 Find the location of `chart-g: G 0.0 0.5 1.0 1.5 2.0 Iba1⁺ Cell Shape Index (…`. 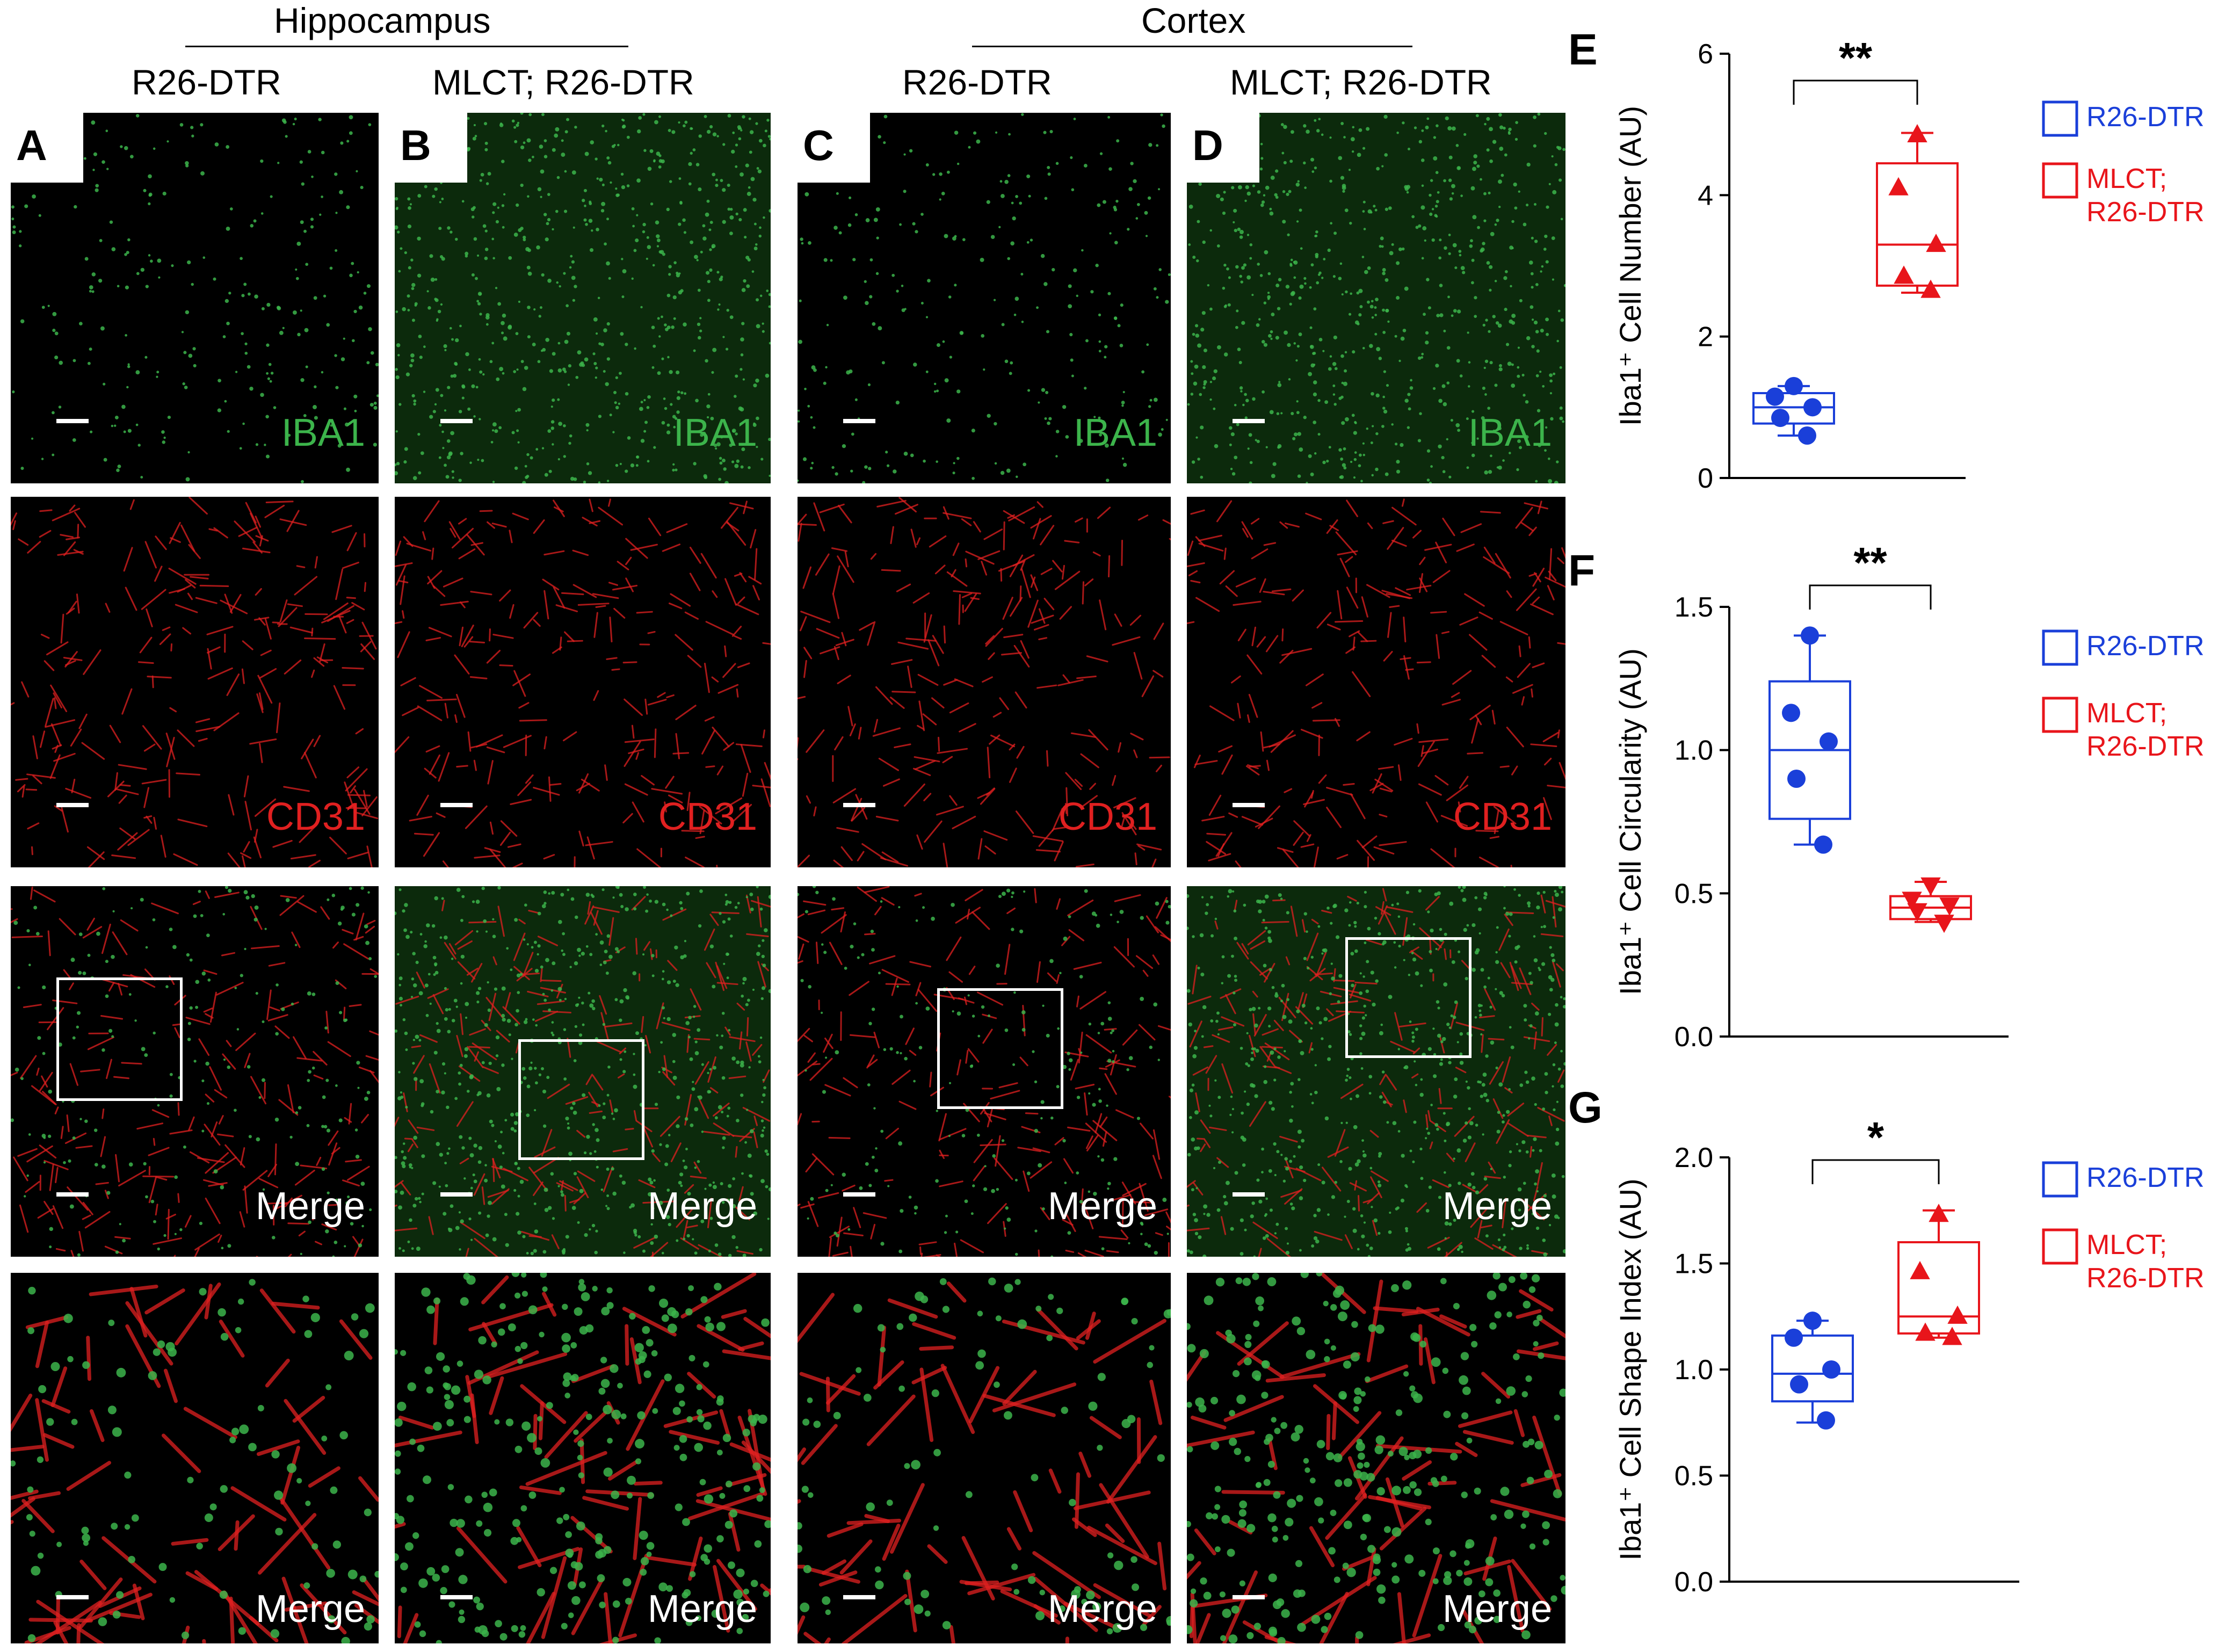

chart-g: G 0.0 0.5 1.0 1.5 2.0 Iba1⁺ Cell Shape Index (… is located at coordinates (1886, 1340).